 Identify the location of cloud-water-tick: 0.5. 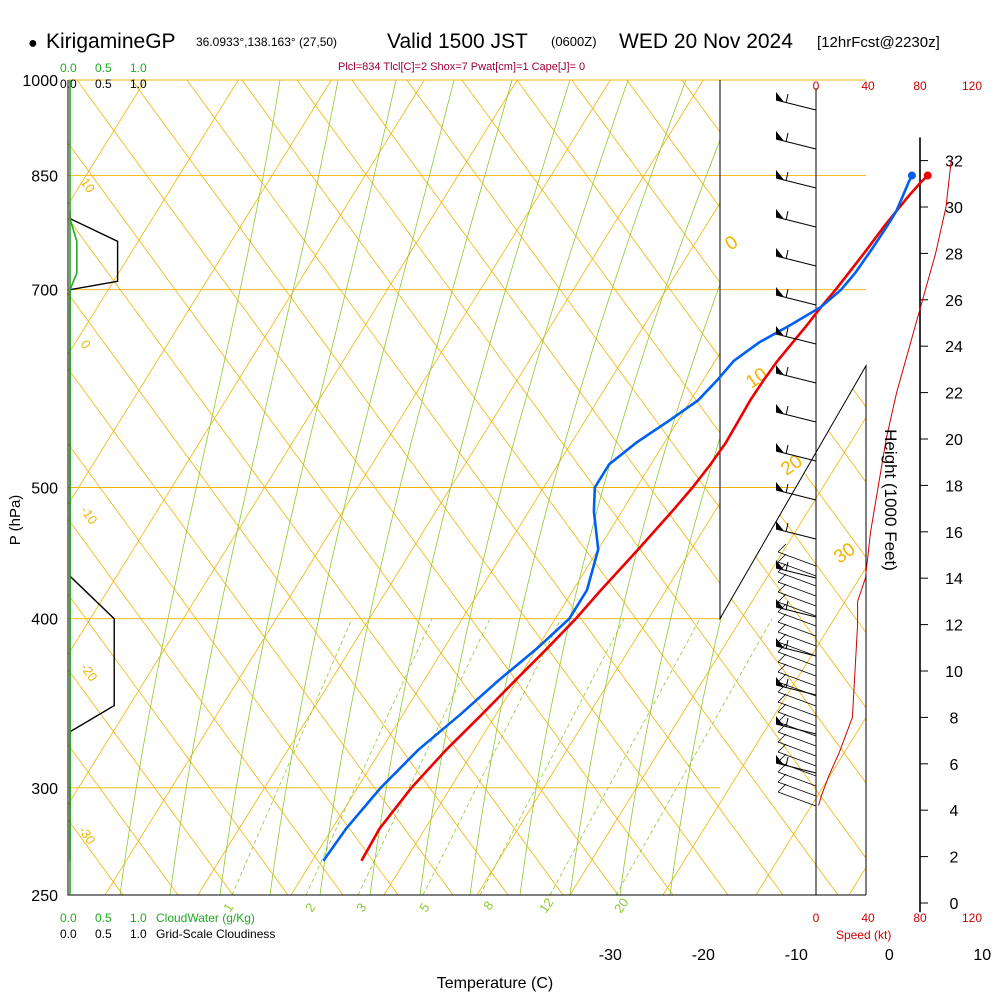
(103, 68).